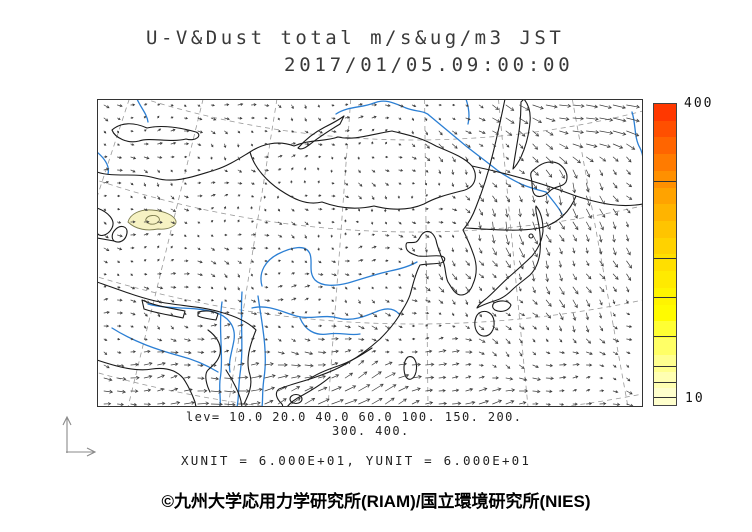 The image size is (752, 532). I want to click on dust-contour, so click(152, 220).